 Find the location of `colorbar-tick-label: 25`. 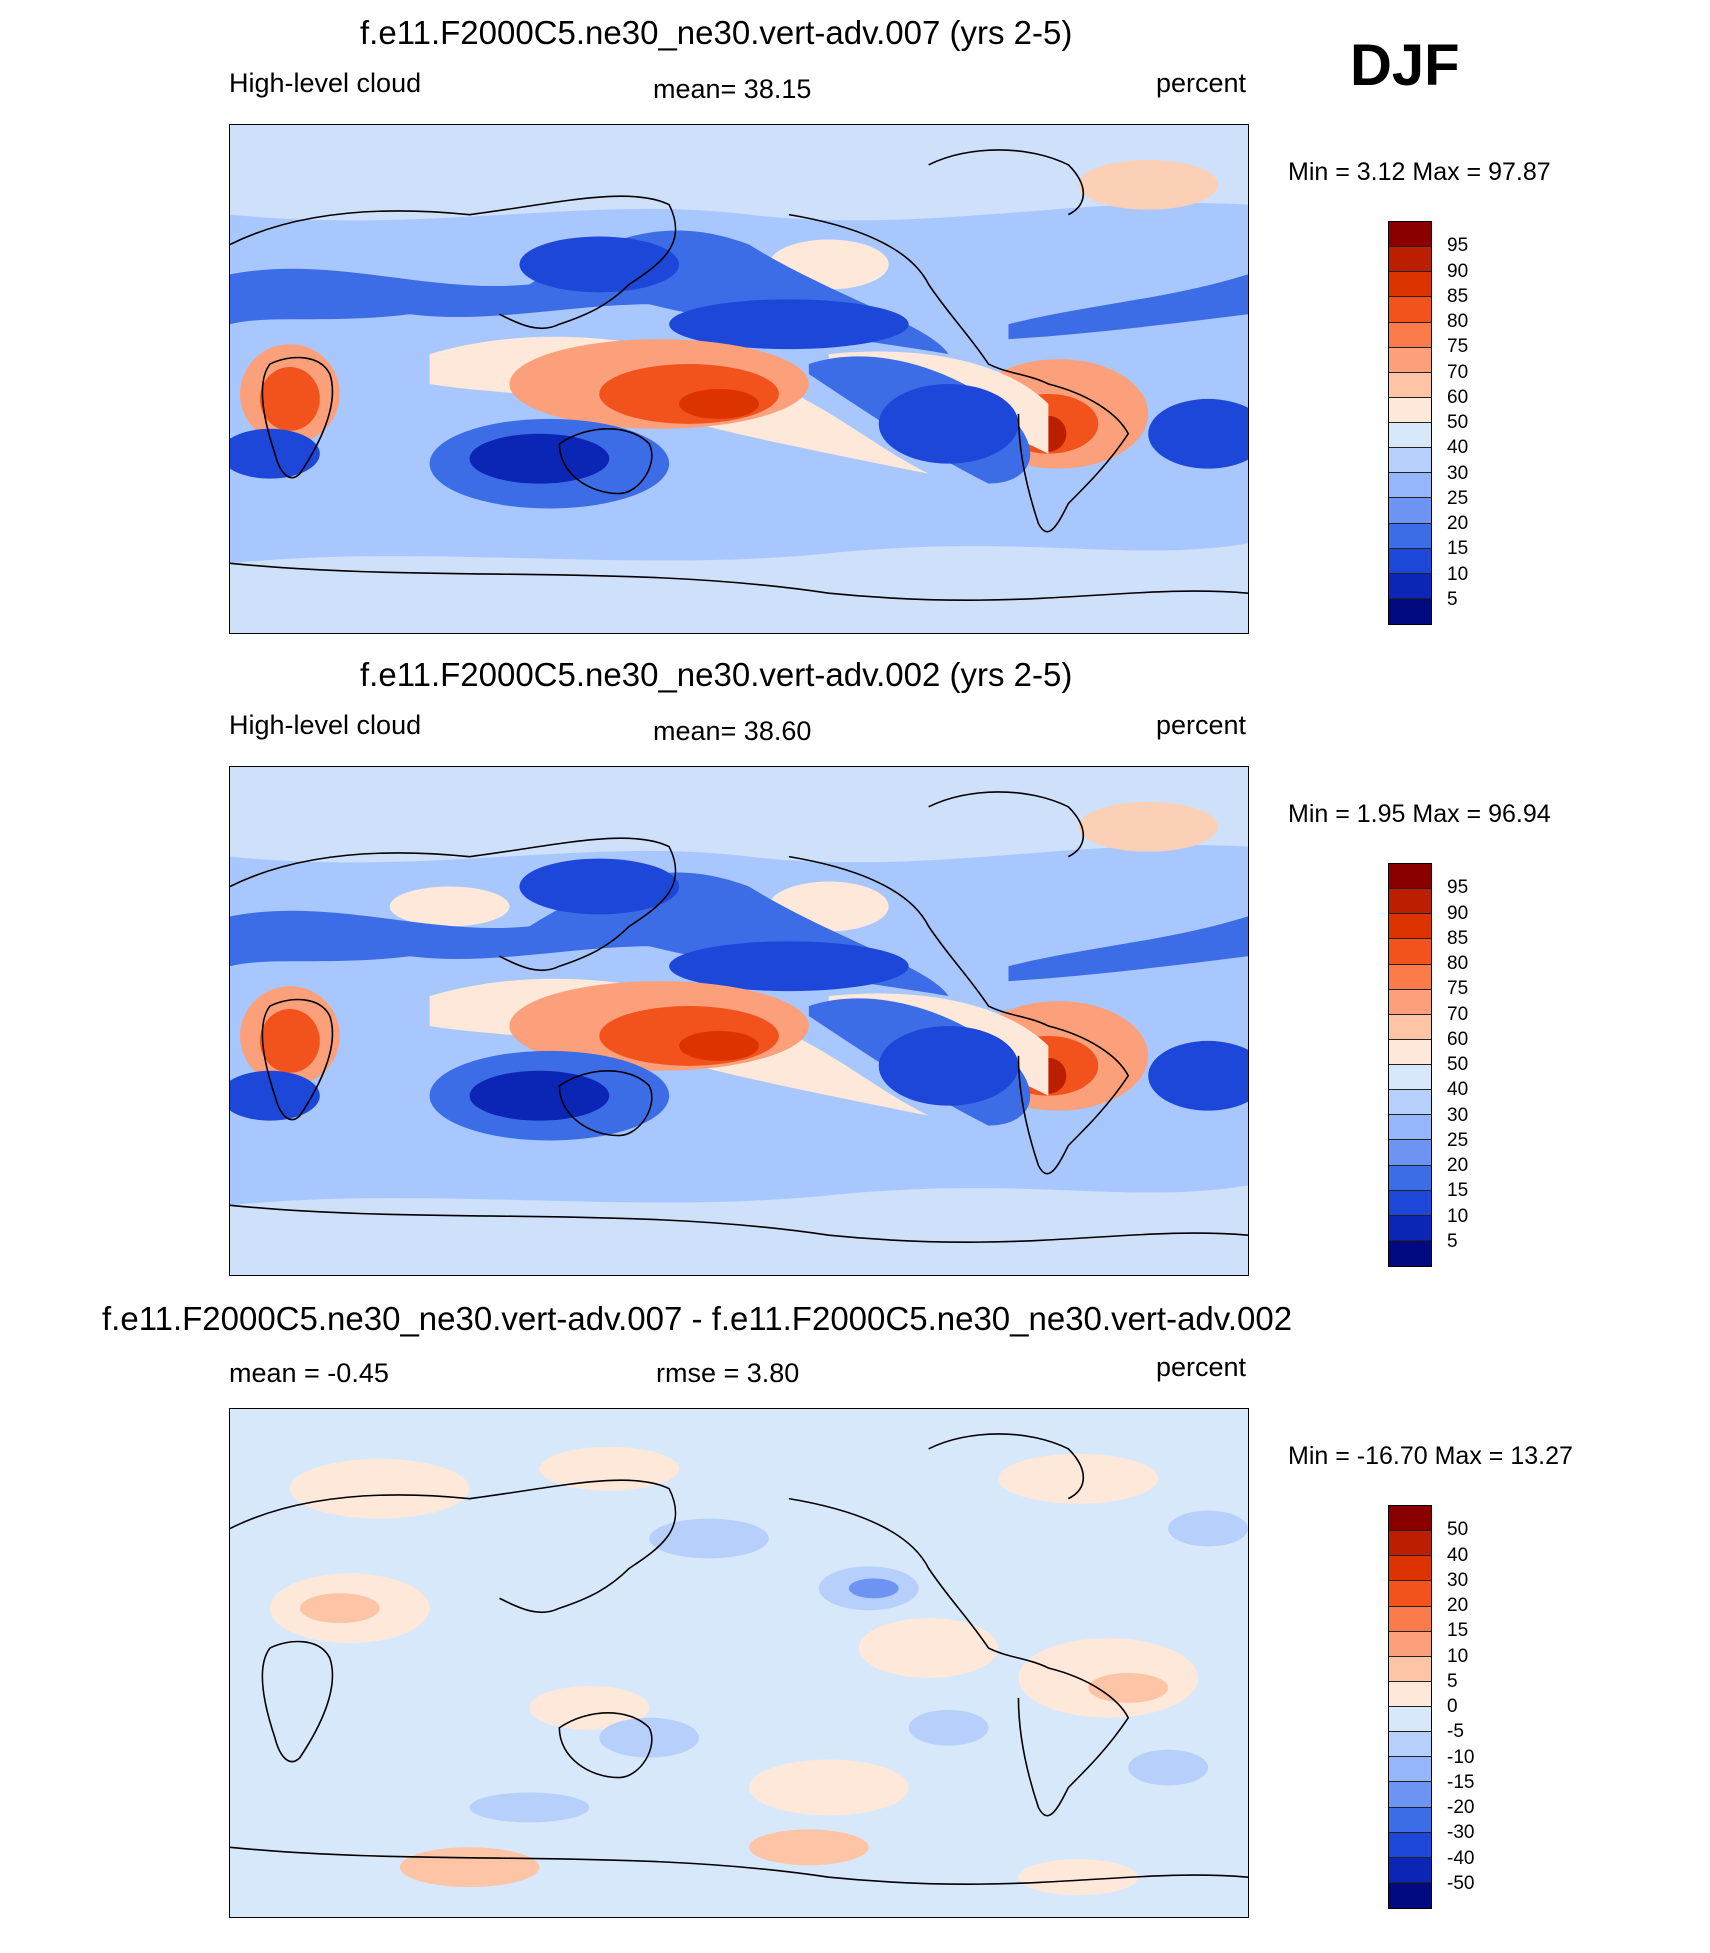

colorbar-tick-label: 25 is located at coordinates (1458, 1140).